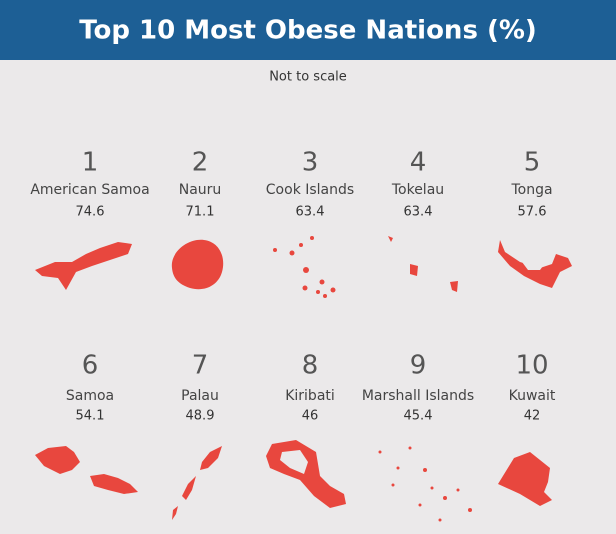  Describe the element at coordinates (304, 267) in the screenshot. I see `shape-cook-islands` at that location.